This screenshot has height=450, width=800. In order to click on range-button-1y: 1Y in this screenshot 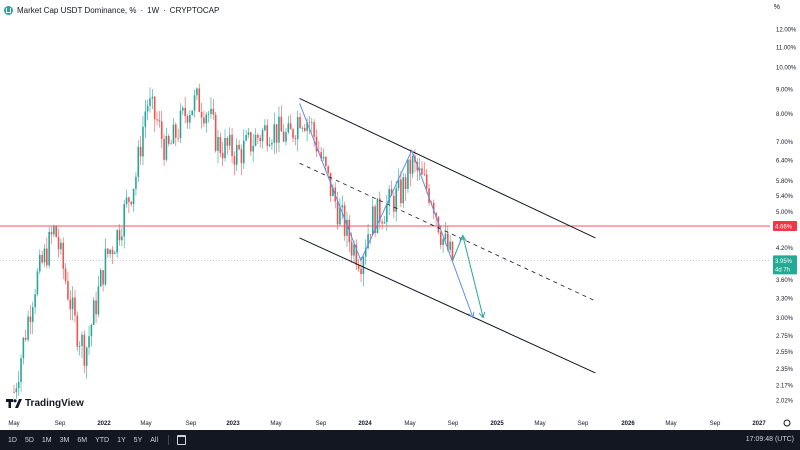, I will do `click(121, 440)`.